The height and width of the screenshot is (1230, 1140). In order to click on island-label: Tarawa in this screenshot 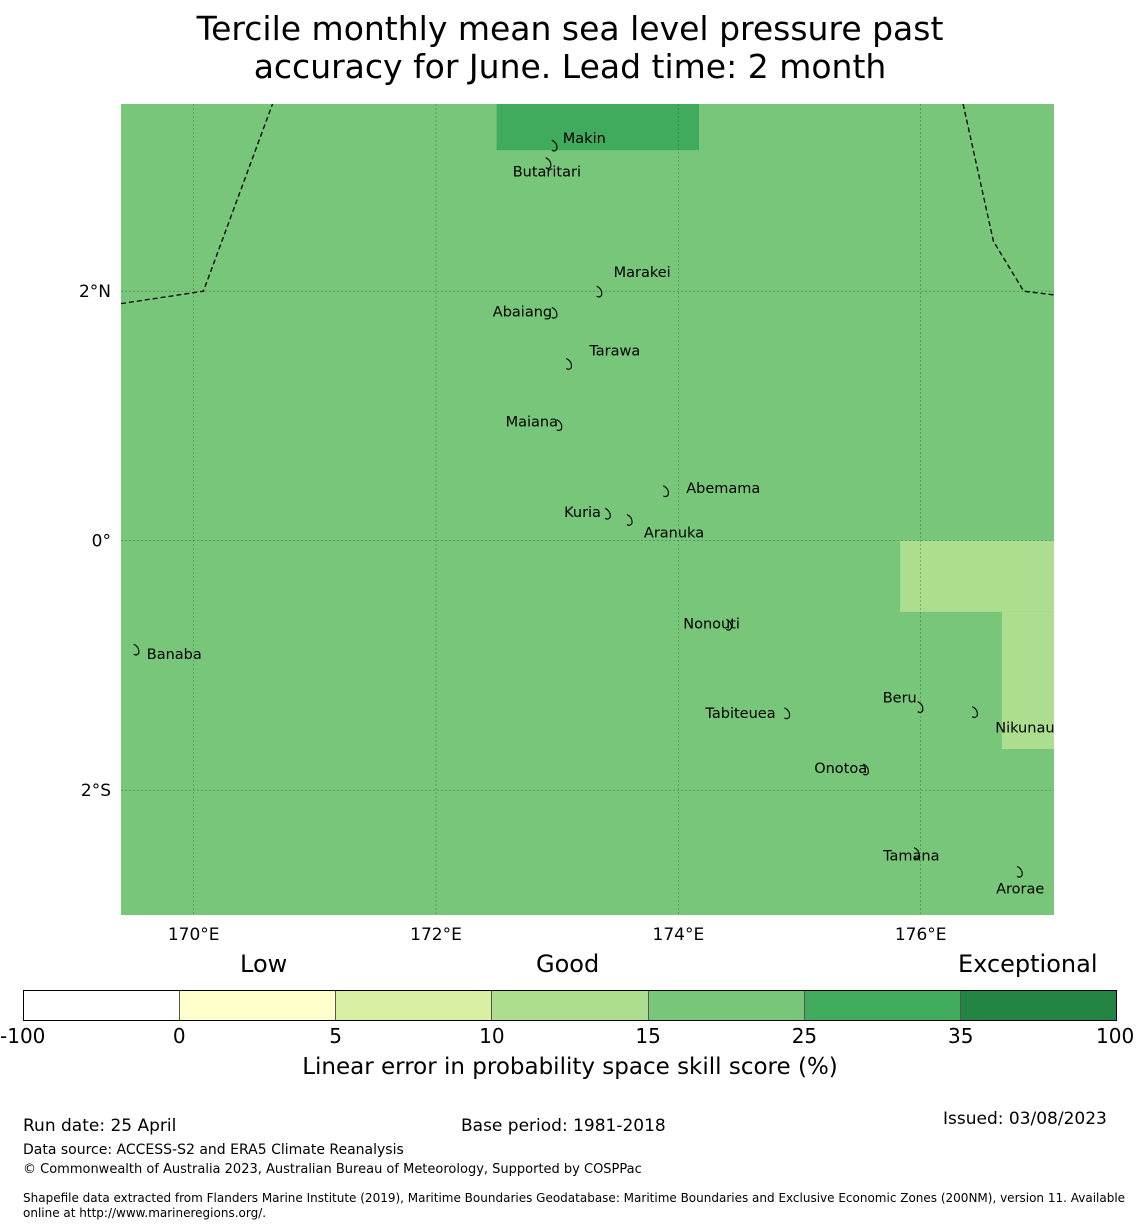, I will do `click(614, 352)`.